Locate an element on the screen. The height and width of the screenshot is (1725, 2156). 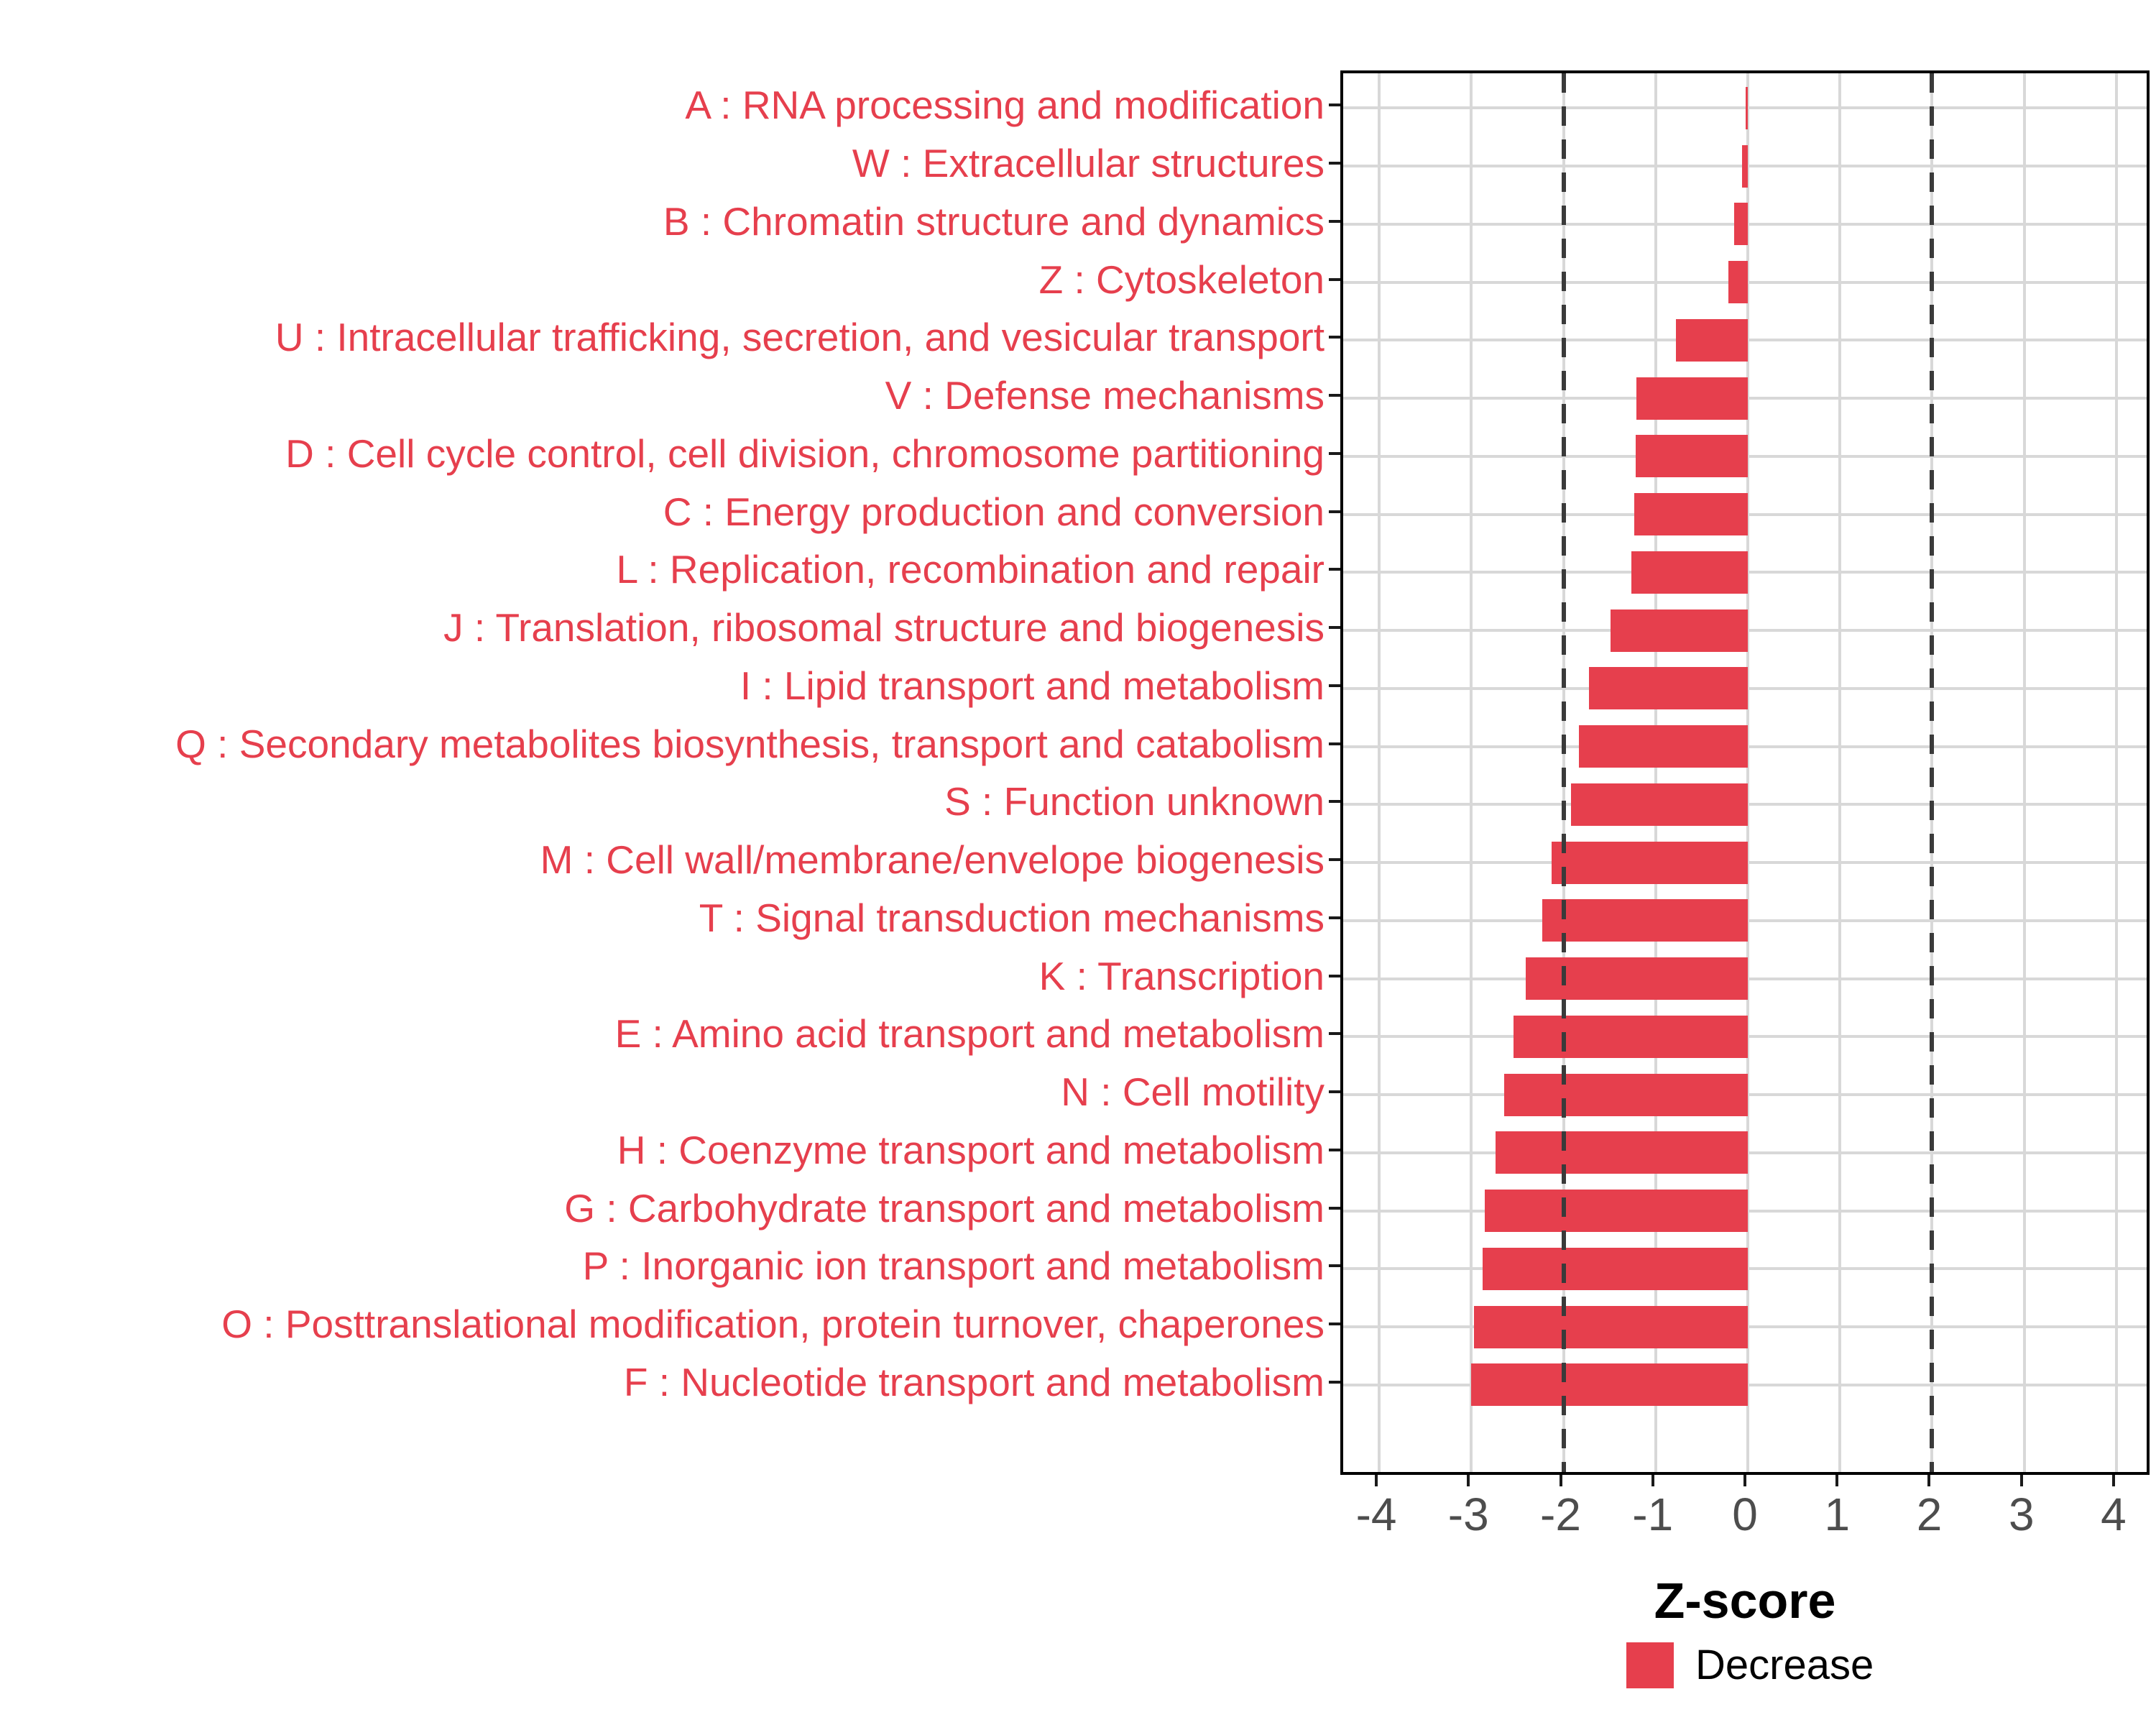
bar-K is located at coordinates (1637, 978).